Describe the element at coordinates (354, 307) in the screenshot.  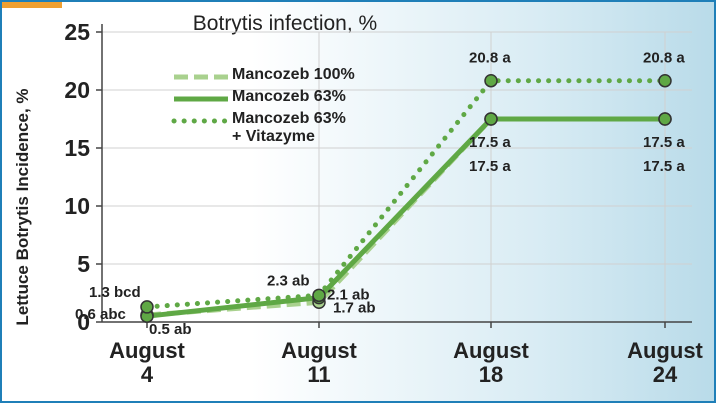
I see `data-label: 1.7 ab` at that location.